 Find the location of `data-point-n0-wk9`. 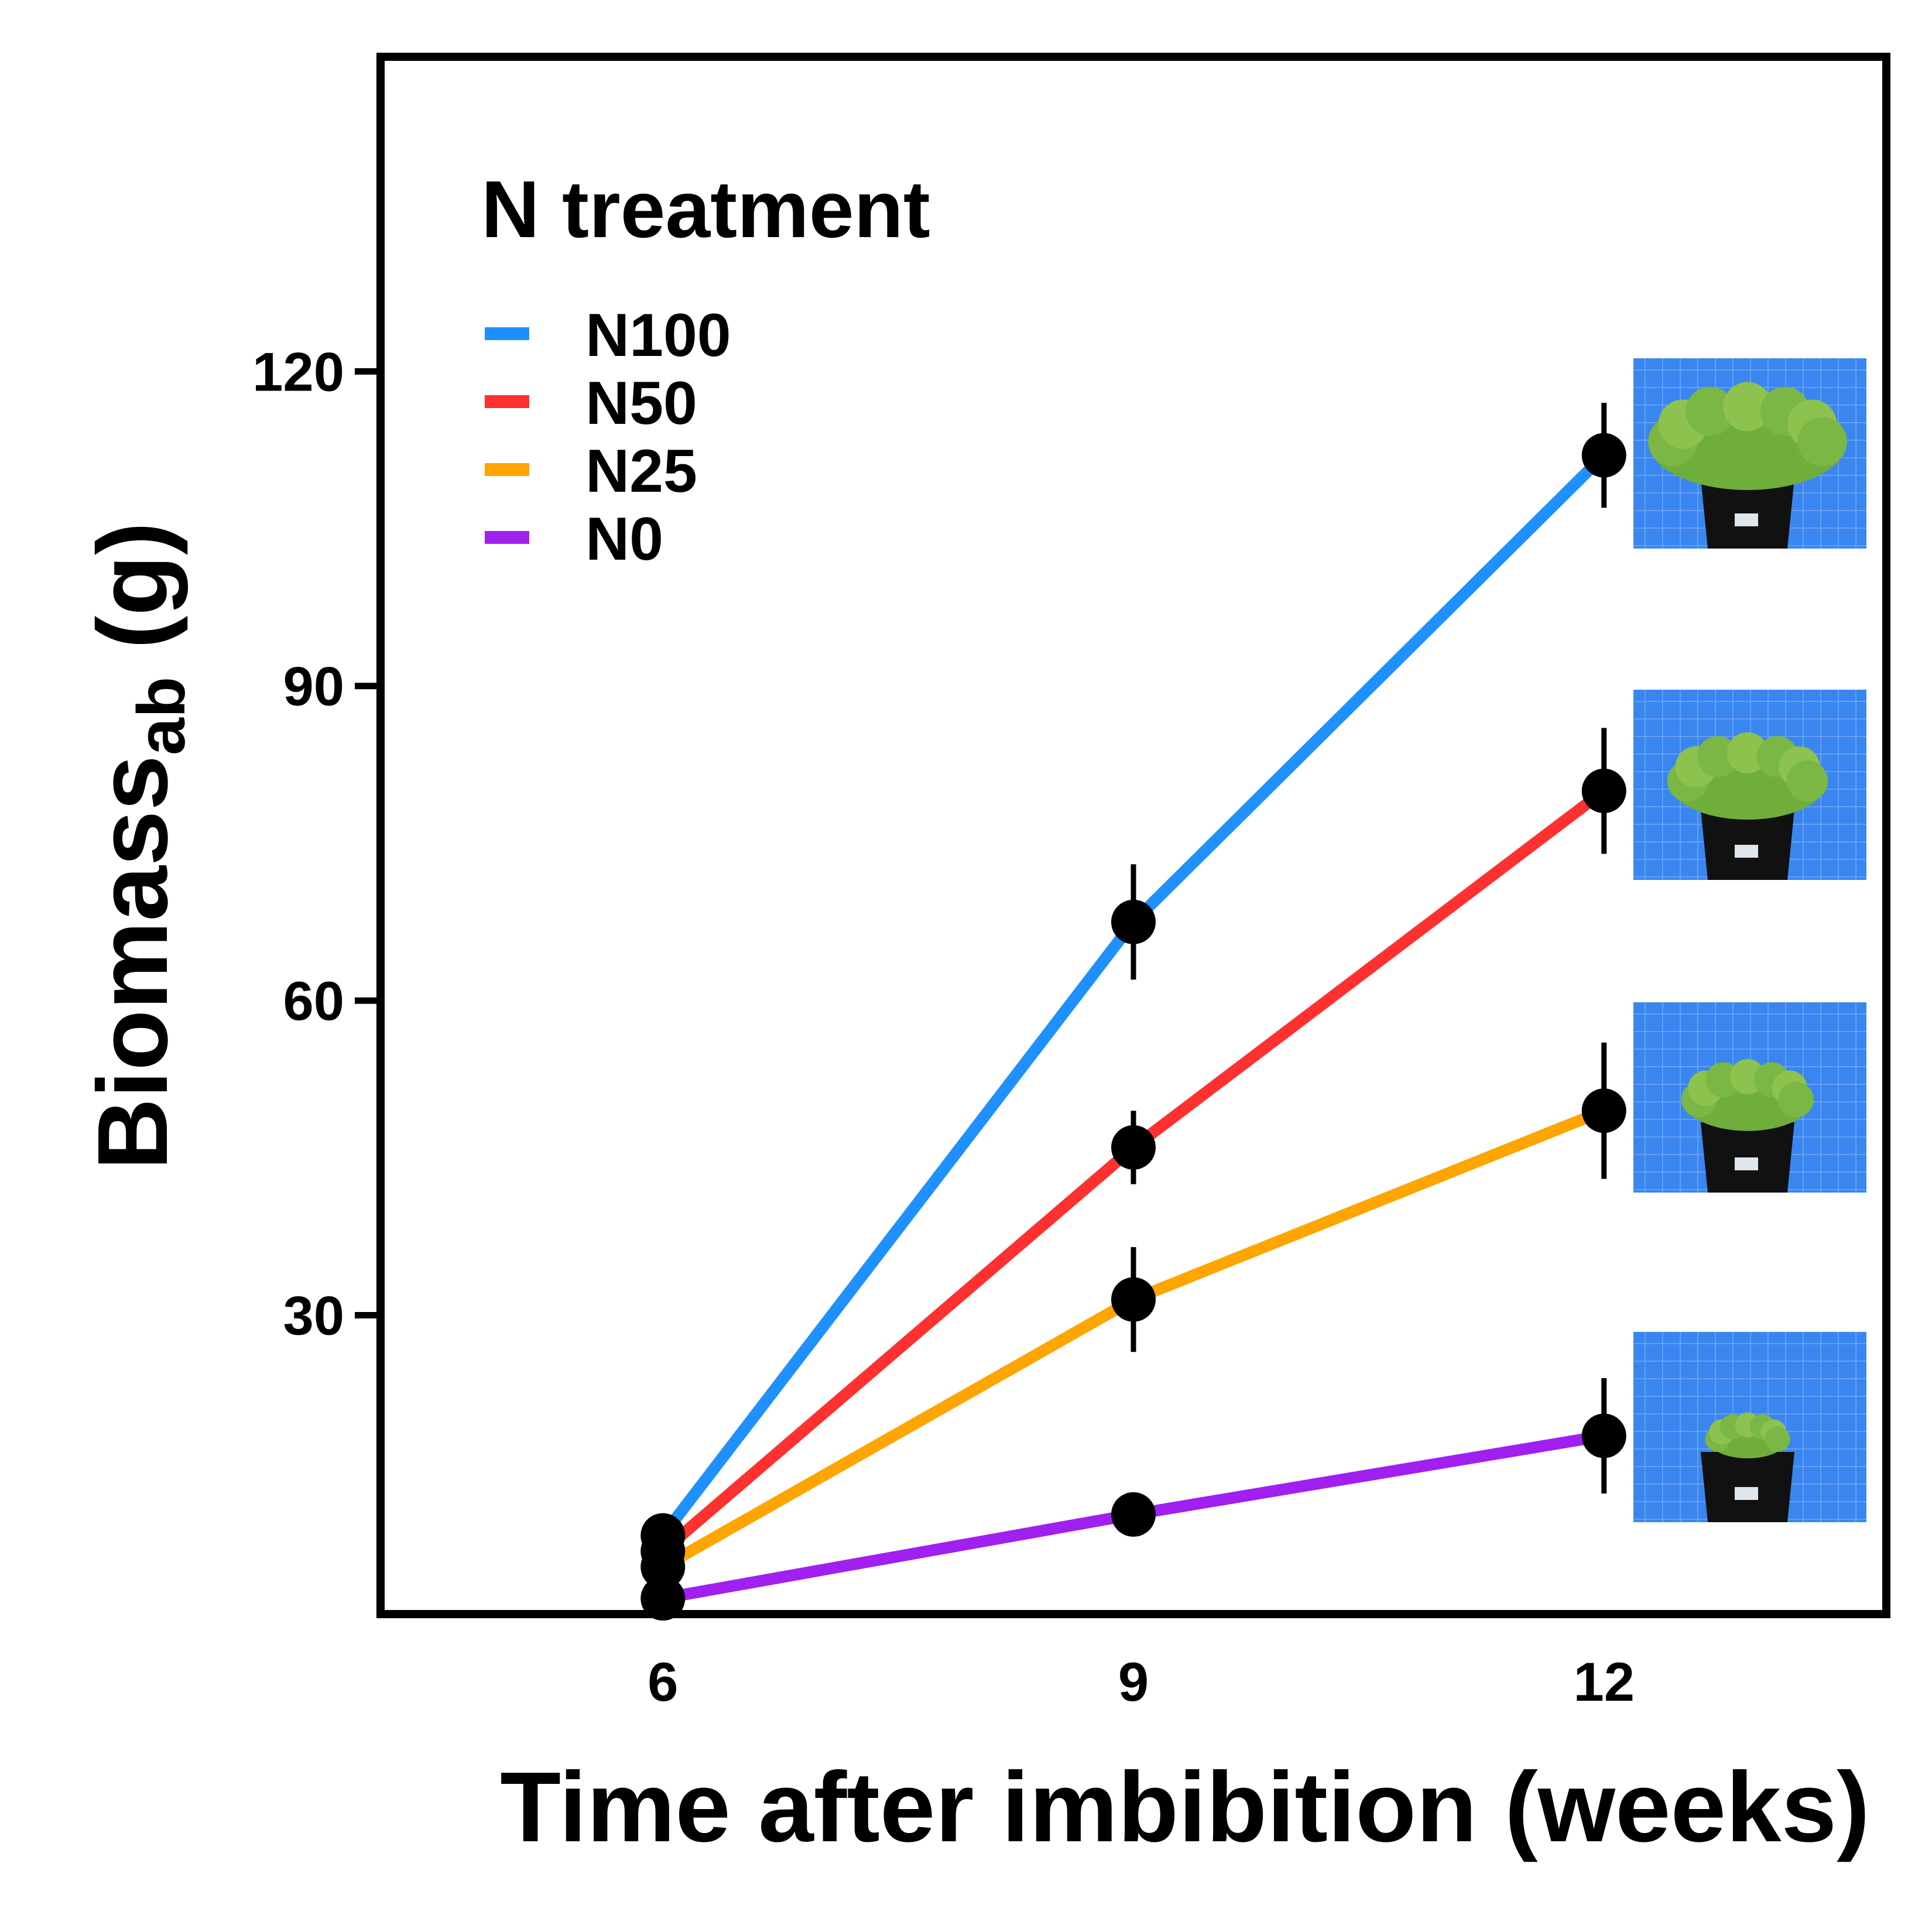

data-point-n0-wk9 is located at coordinates (1133, 1514).